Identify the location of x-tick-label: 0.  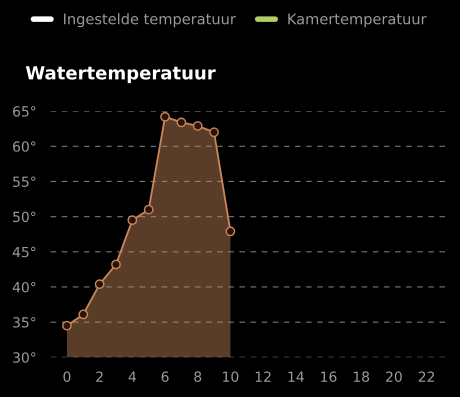
(66, 376).